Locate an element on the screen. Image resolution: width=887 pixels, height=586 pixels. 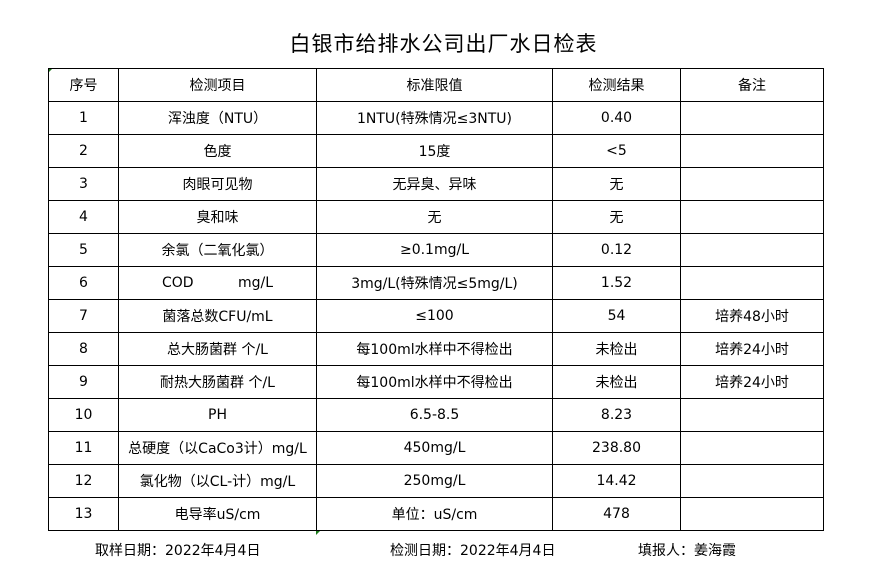
table-cell: ≤100 is located at coordinates (434, 316).